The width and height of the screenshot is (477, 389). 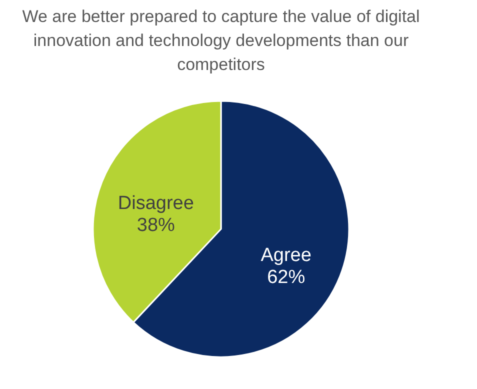 I want to click on slice-label: Disagree, so click(x=156, y=203).